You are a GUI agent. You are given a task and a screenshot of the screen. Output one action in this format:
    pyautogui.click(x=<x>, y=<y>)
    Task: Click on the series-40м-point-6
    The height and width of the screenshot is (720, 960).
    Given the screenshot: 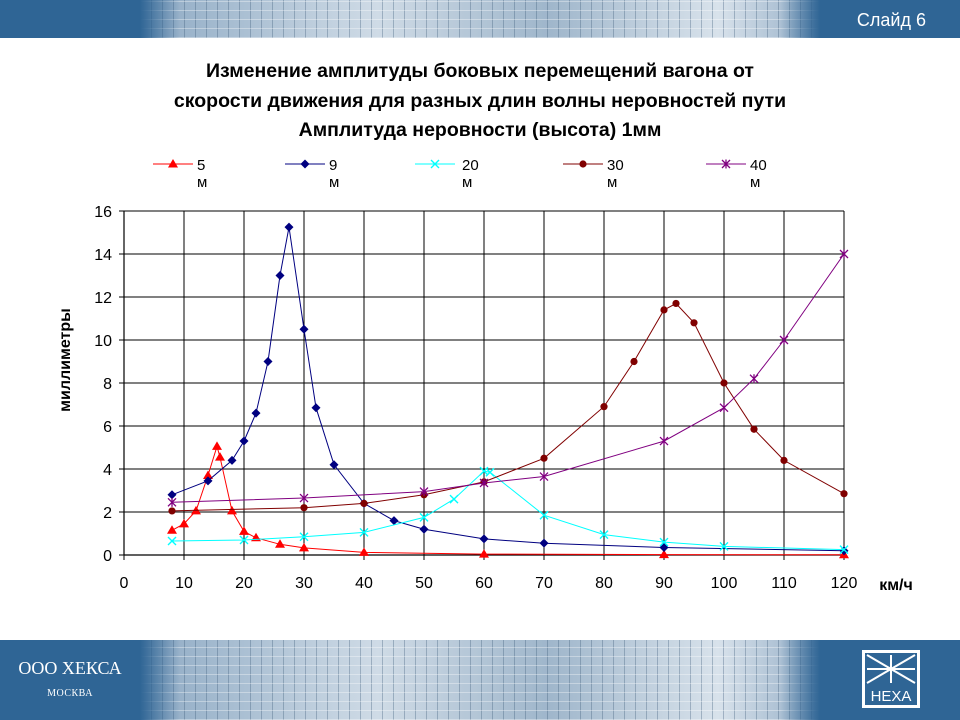 What is the action you would take?
    pyautogui.click(x=724, y=408)
    